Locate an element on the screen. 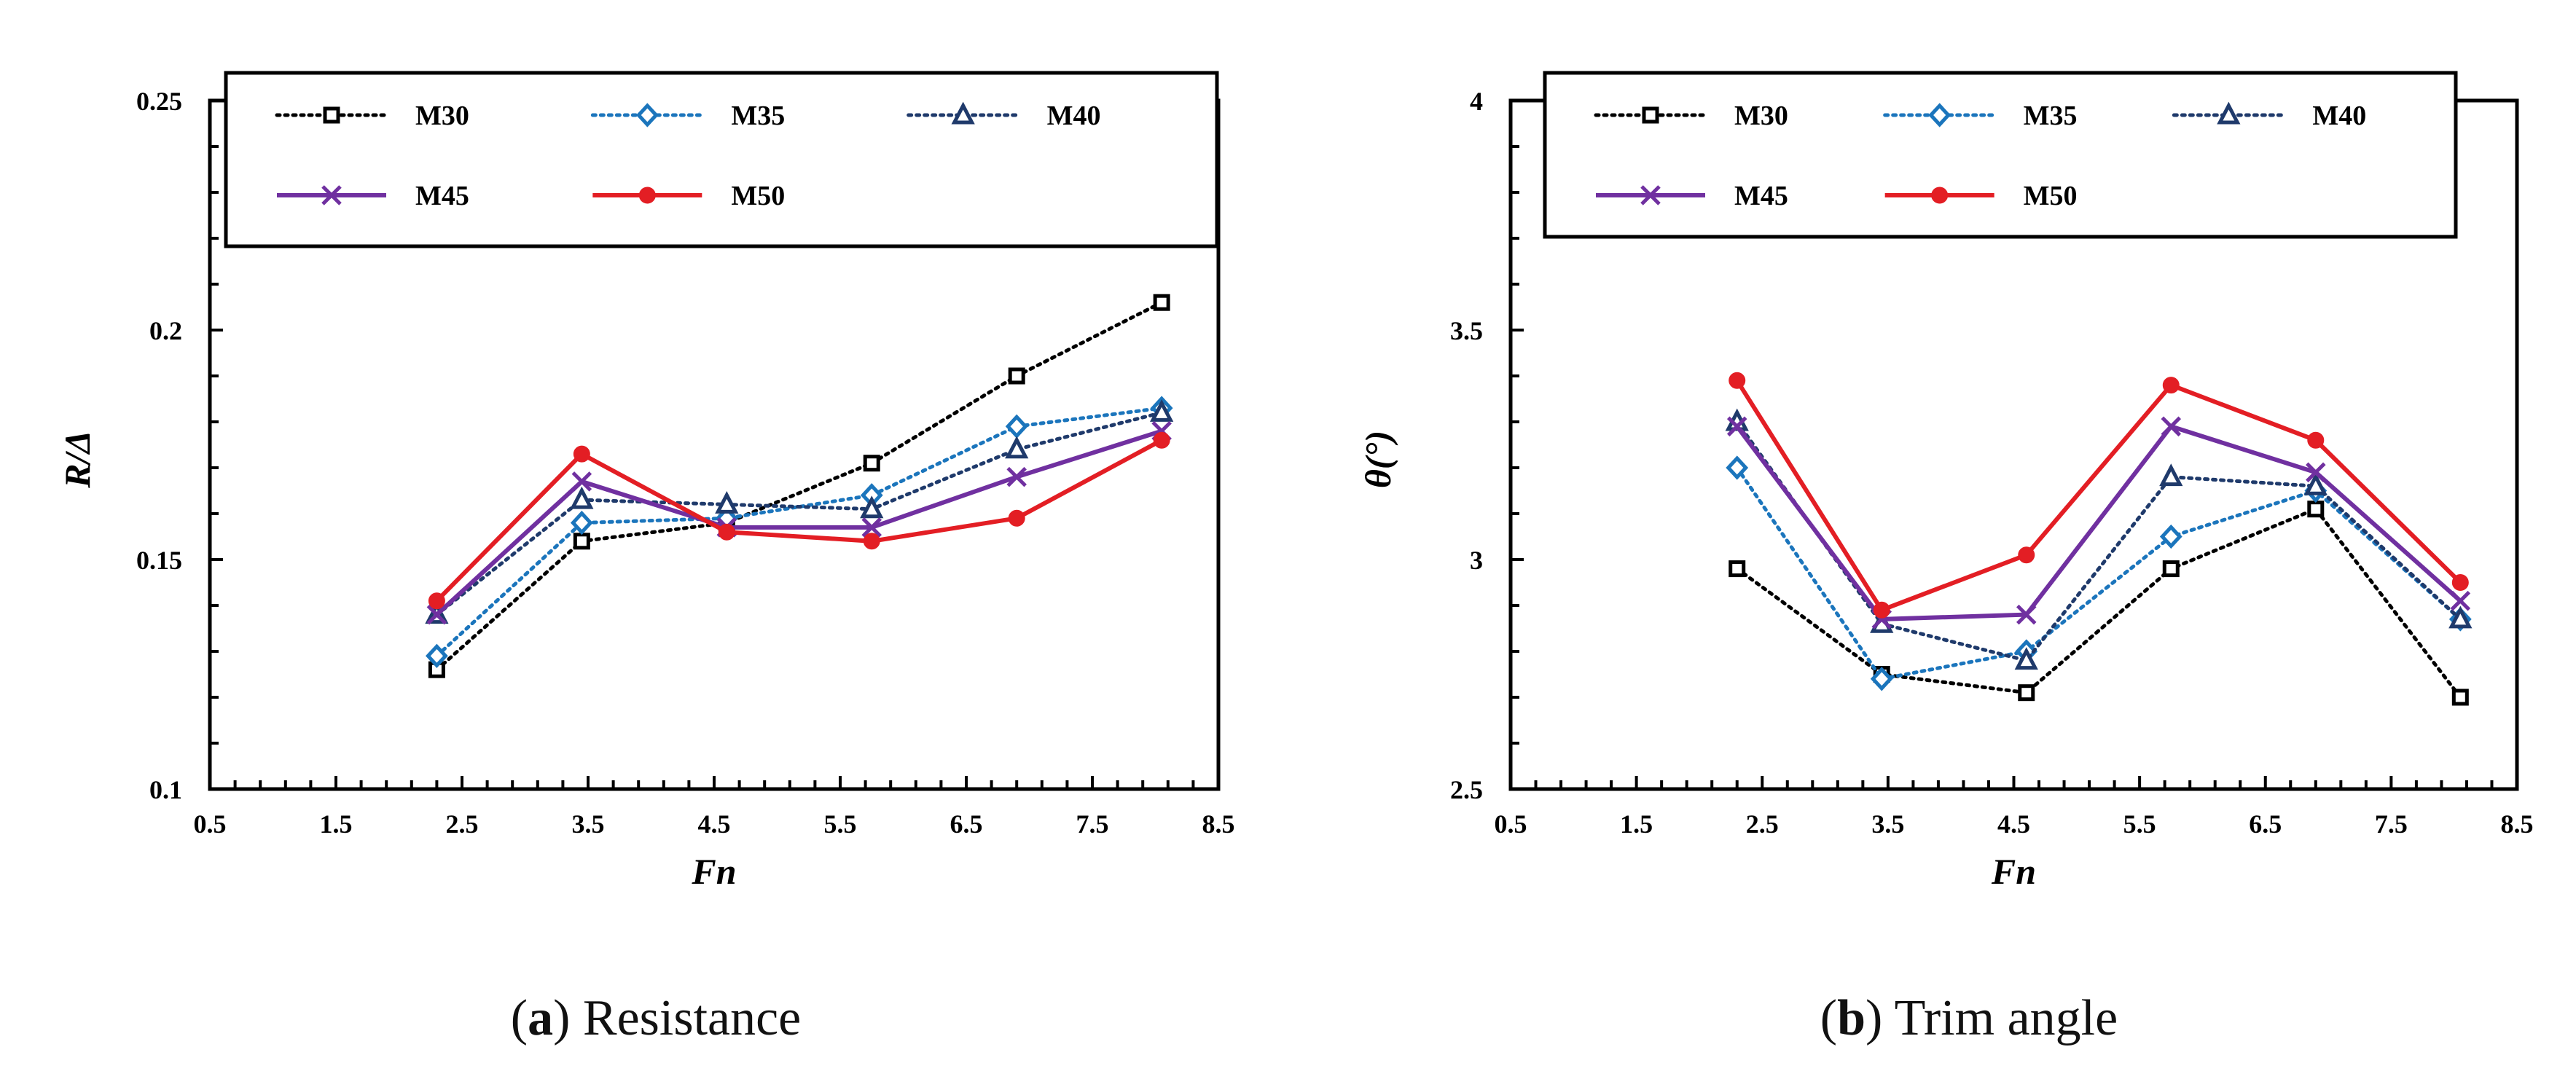 Image resolution: width=2576 pixels, height=1071 pixels. legend-box is located at coordinates (721, 159).